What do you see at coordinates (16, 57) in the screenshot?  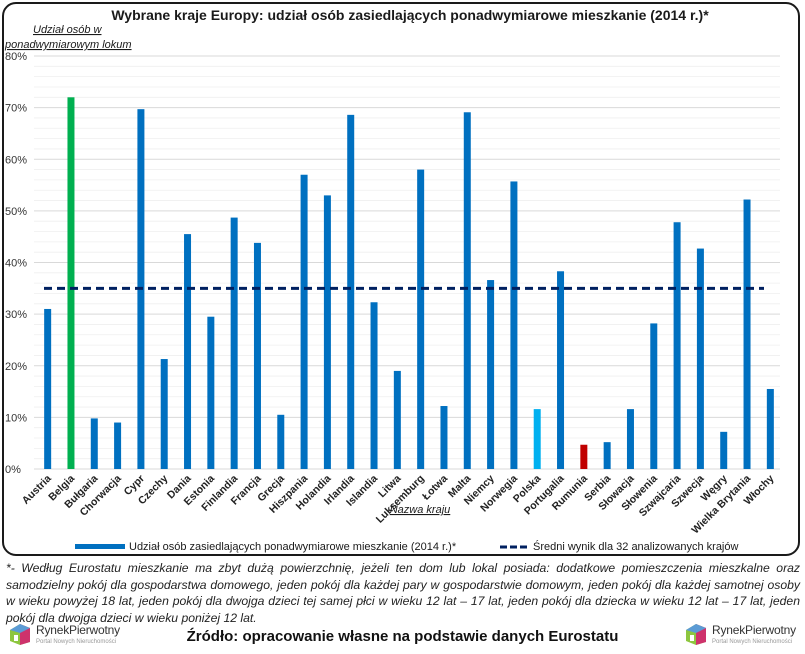 I see `y-tick-label: 80%` at bounding box center [16, 57].